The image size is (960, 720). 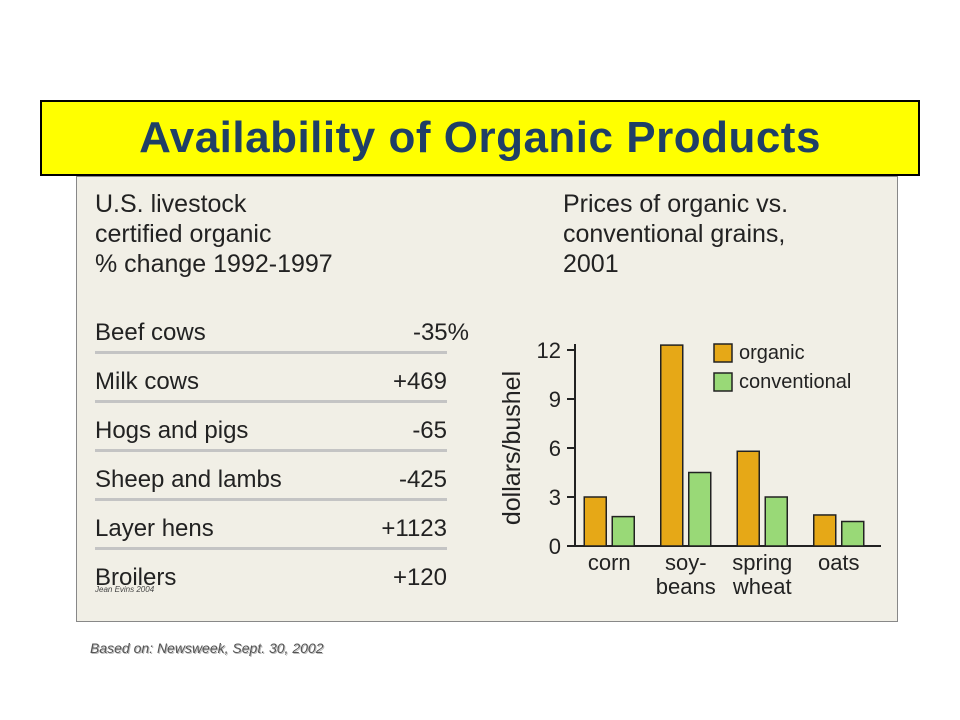 I want to click on list-item: Milk cows +469, so click(x=271, y=390).